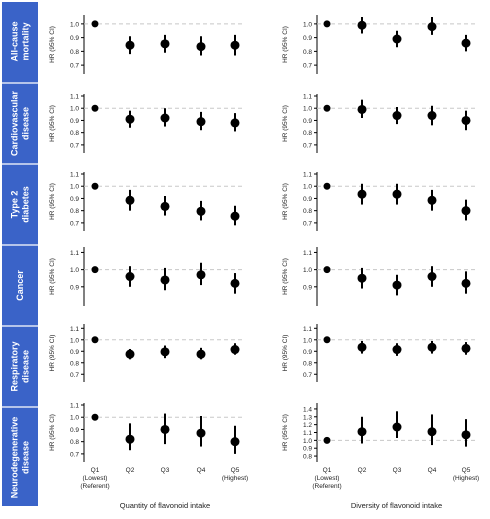 The height and width of the screenshot is (519, 490). I want to click on x-tick-label-line: Q1, so click(95, 470).